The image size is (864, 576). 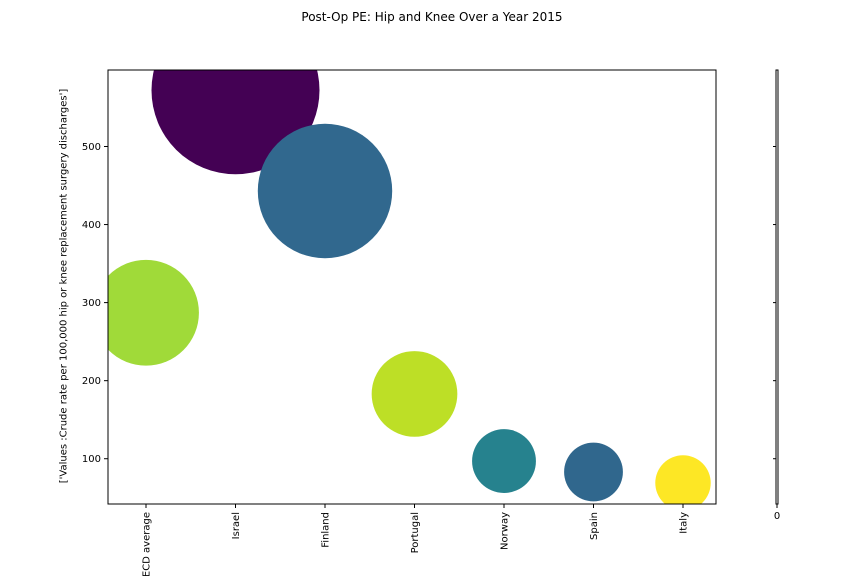 I want to click on bubble-oecd-average, so click(x=153, y=312).